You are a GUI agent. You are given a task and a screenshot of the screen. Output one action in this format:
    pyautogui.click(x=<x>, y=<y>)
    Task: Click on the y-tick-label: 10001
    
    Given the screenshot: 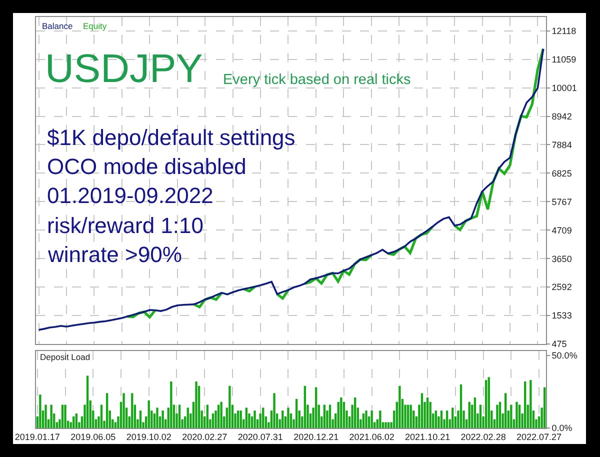 What is the action you would take?
    pyautogui.click(x=564, y=87)
    